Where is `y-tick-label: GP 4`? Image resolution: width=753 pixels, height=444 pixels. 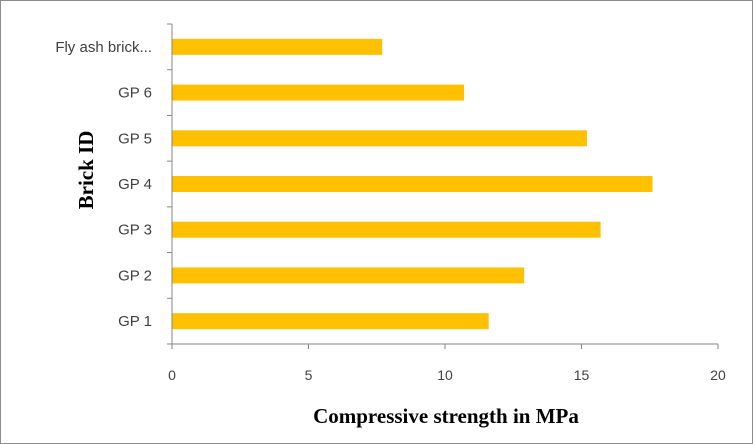 y-tick-label: GP 4 is located at coordinates (135, 184).